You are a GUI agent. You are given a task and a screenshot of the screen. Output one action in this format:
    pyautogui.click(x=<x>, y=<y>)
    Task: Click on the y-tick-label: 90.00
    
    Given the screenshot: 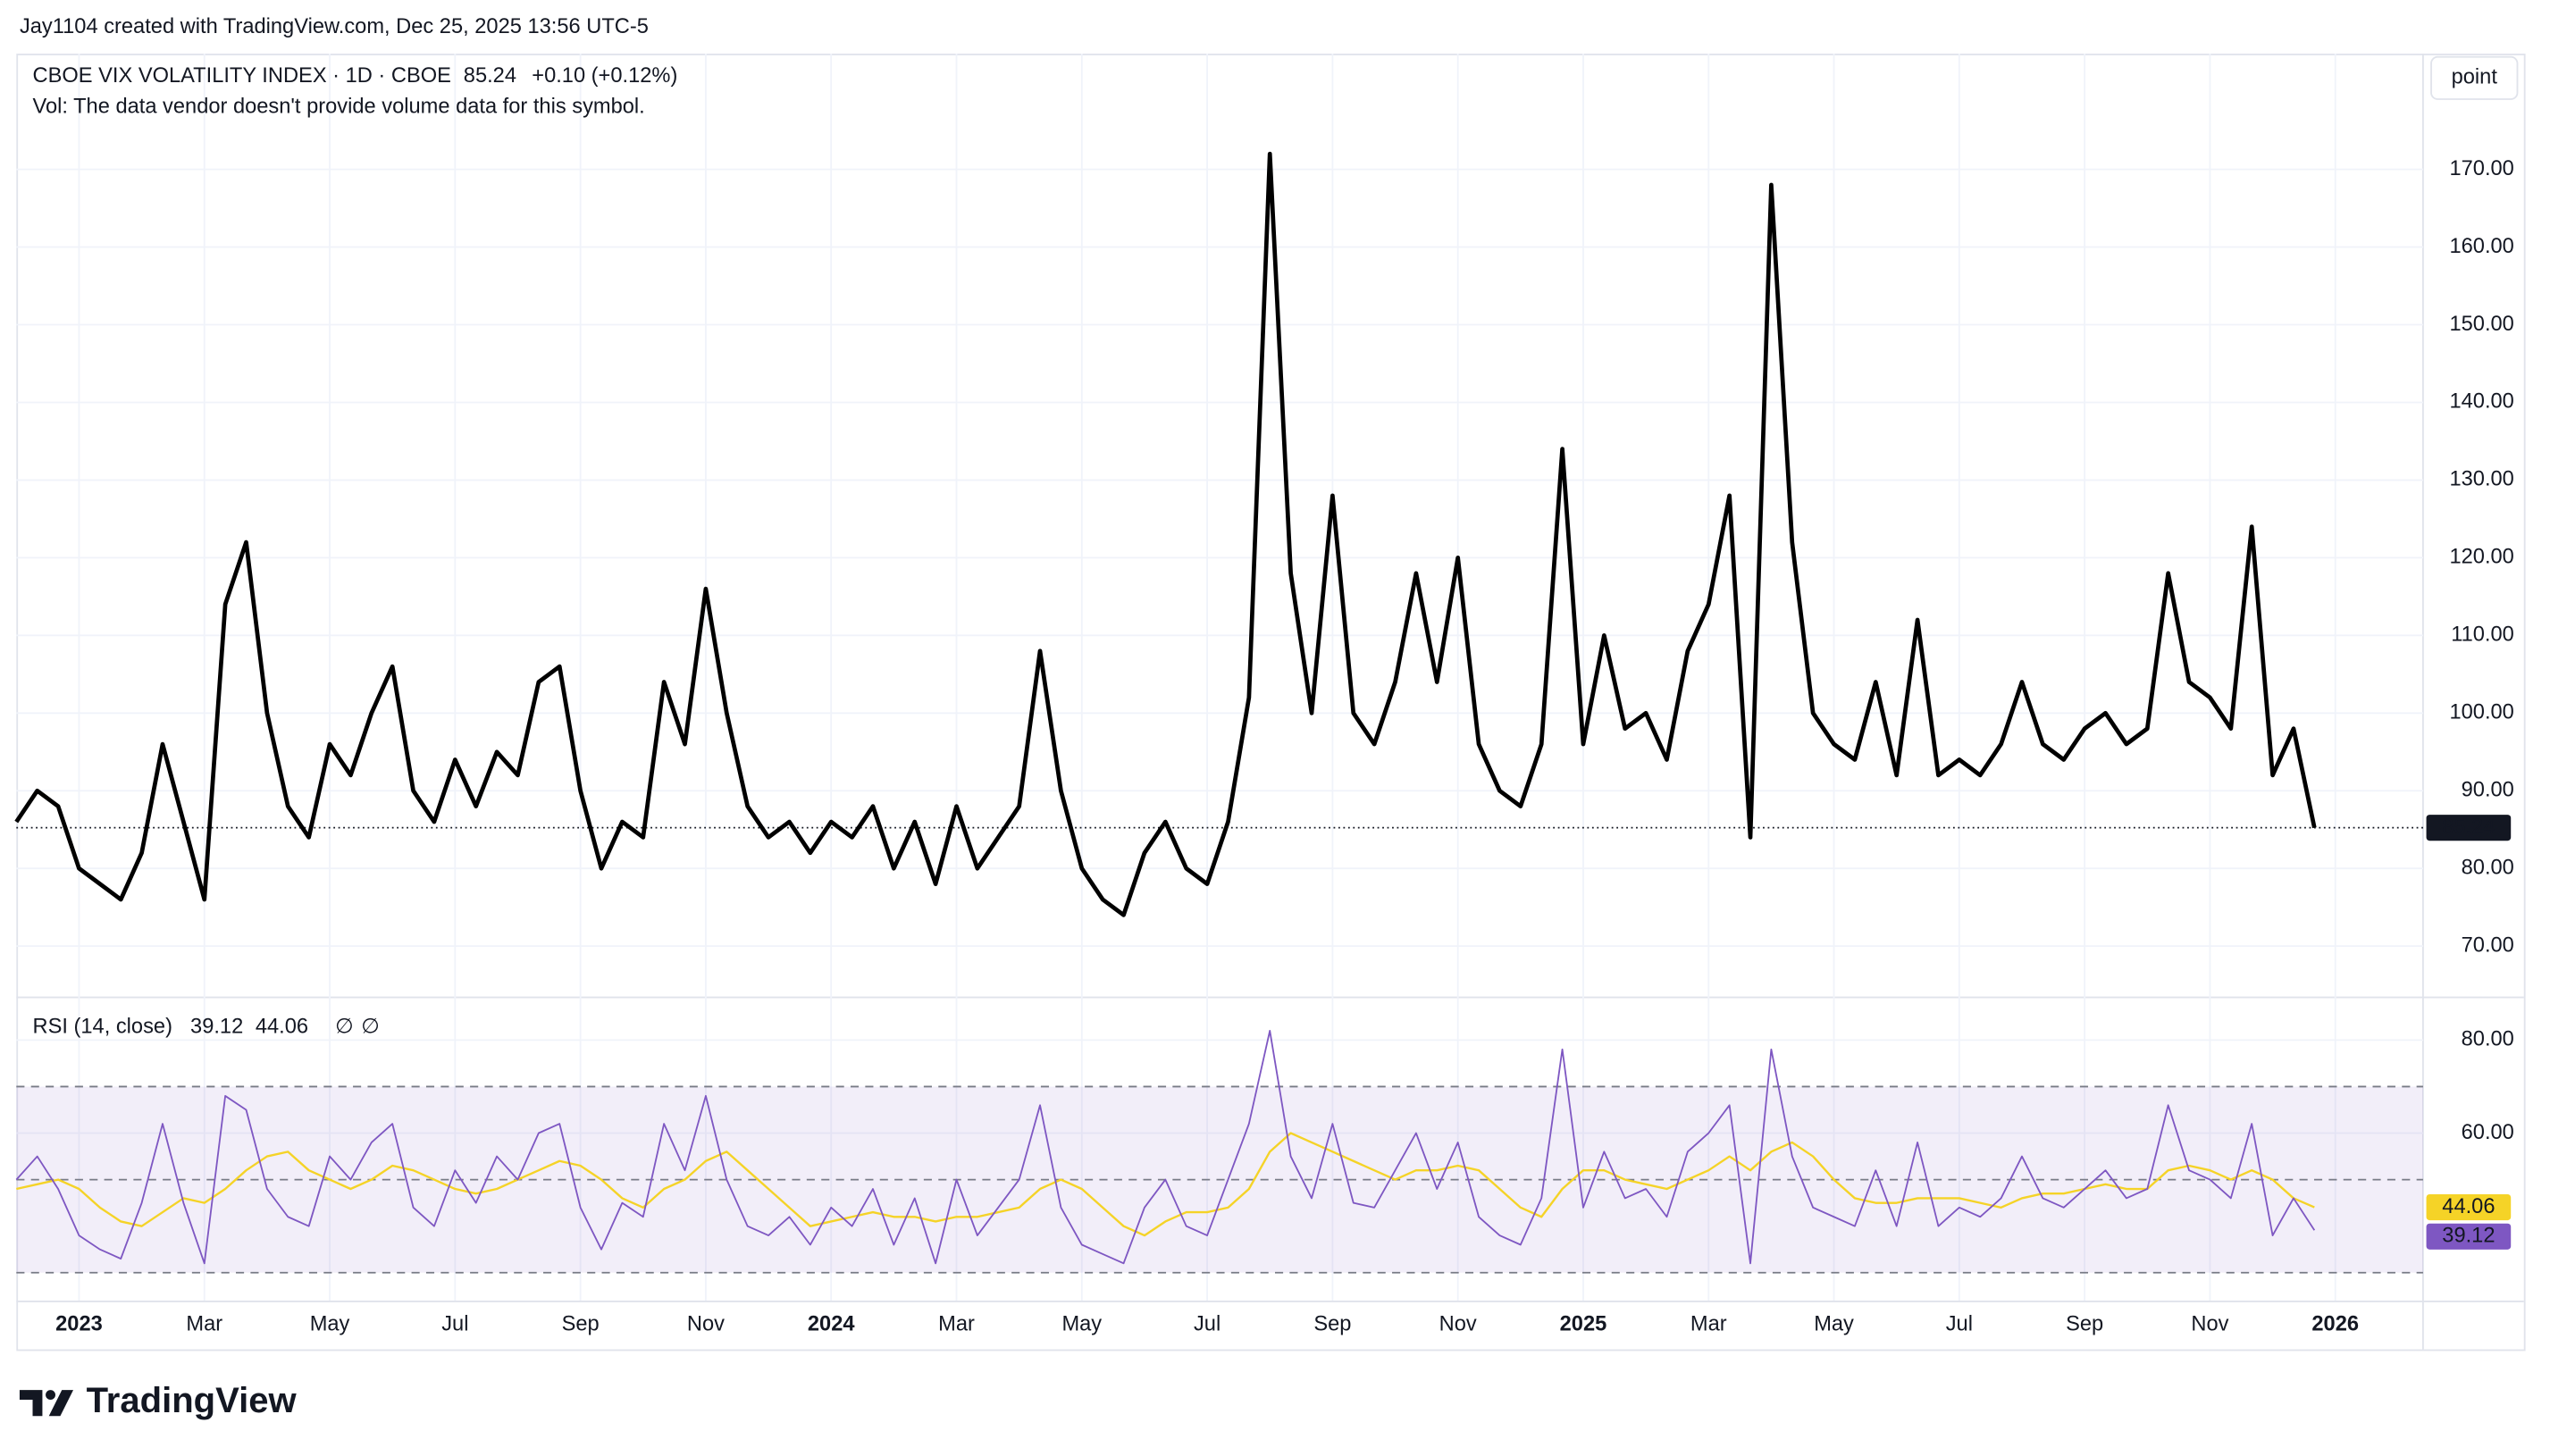 What is the action you would take?
    pyautogui.click(x=2488, y=789)
    